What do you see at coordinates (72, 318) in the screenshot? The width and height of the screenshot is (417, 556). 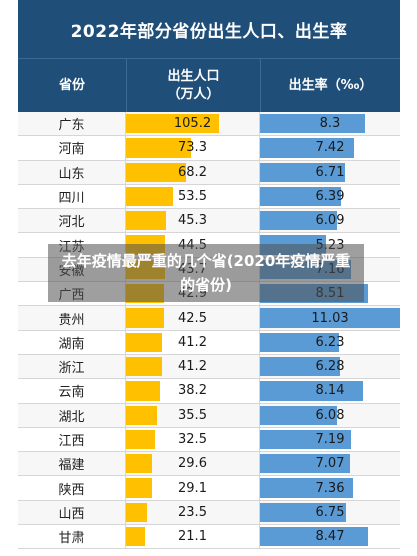 I see `province-cell: 贵州` at bounding box center [72, 318].